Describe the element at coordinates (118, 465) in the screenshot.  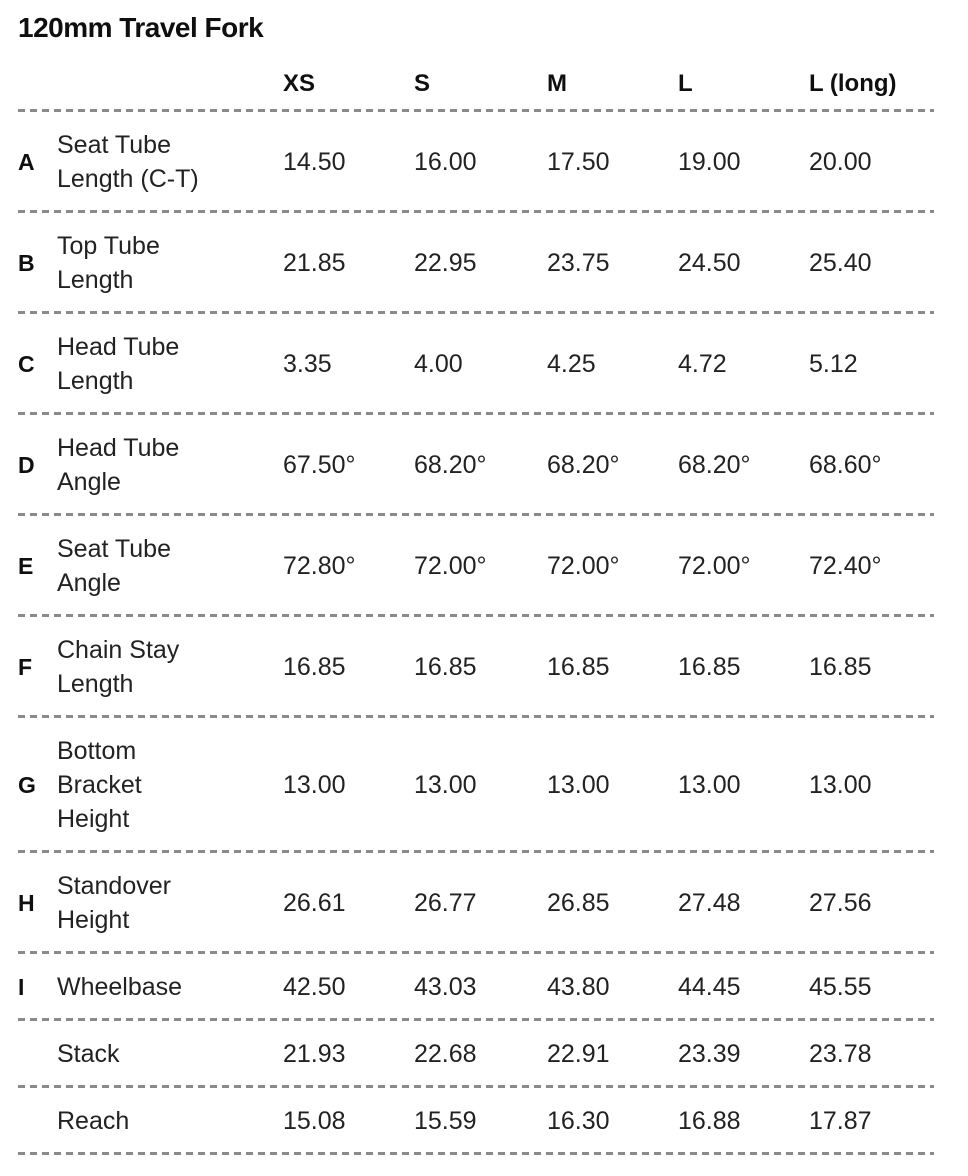
I see `row-label: Head Tube Angle` at that location.